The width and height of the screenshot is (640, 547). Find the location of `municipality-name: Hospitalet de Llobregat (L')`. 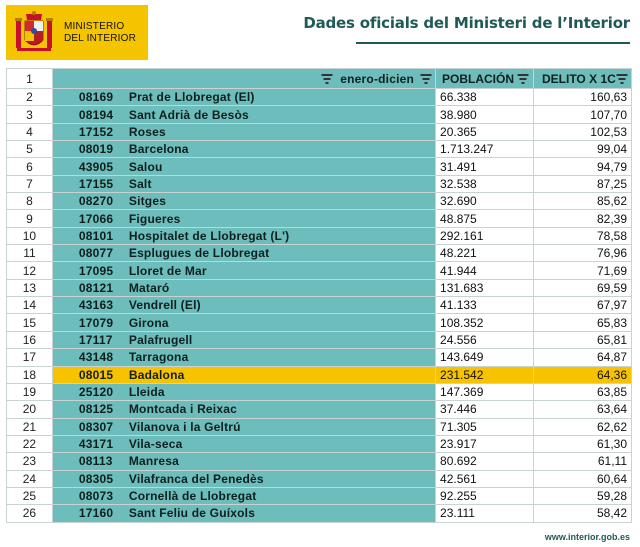

municipality-name: Hospitalet de Llobregat (L') is located at coordinates (209, 235).